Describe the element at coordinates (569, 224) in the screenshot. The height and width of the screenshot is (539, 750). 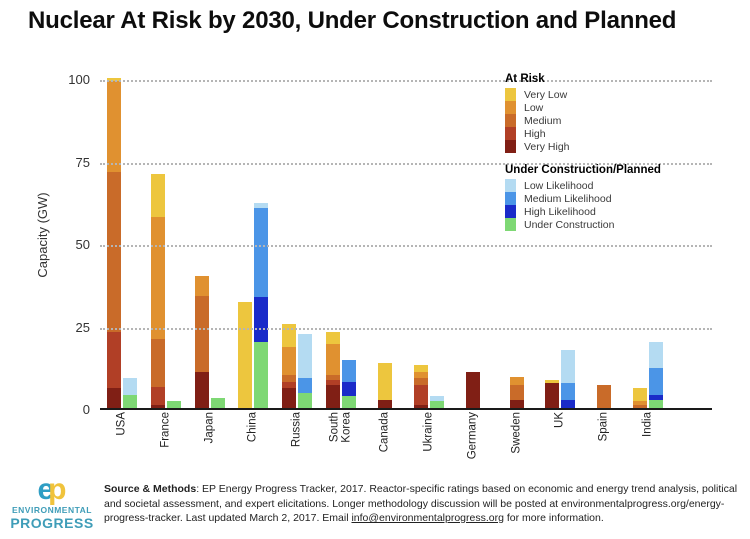
I see `legend-label: Under Construction` at that location.